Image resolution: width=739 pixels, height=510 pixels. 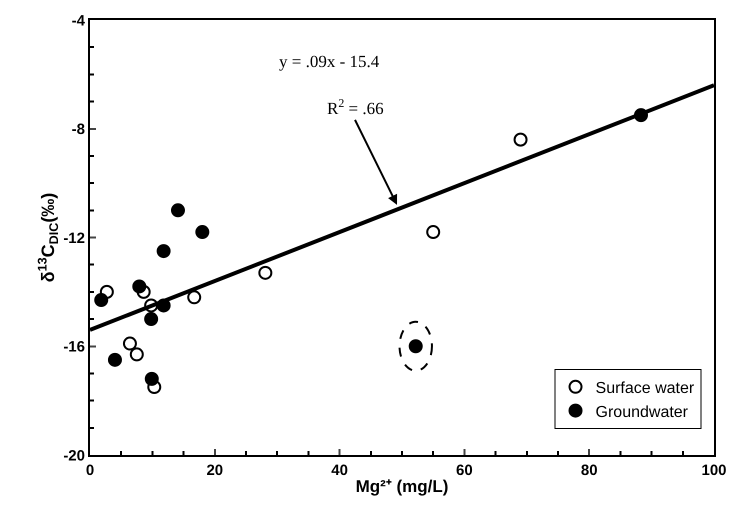 What do you see at coordinates (714, 470) in the screenshot?
I see `x-tick-label: 100` at bounding box center [714, 470].